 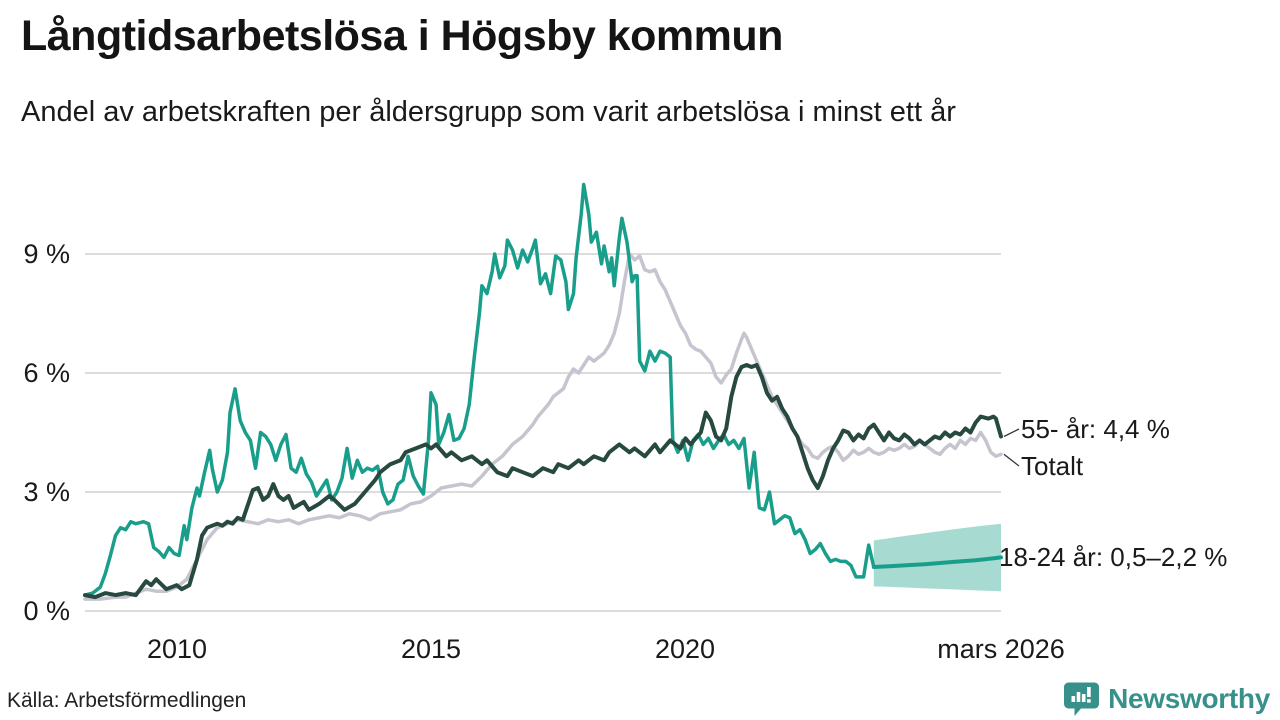 What do you see at coordinates (685, 649) in the screenshot?
I see `x-tick-label: 2020` at bounding box center [685, 649].